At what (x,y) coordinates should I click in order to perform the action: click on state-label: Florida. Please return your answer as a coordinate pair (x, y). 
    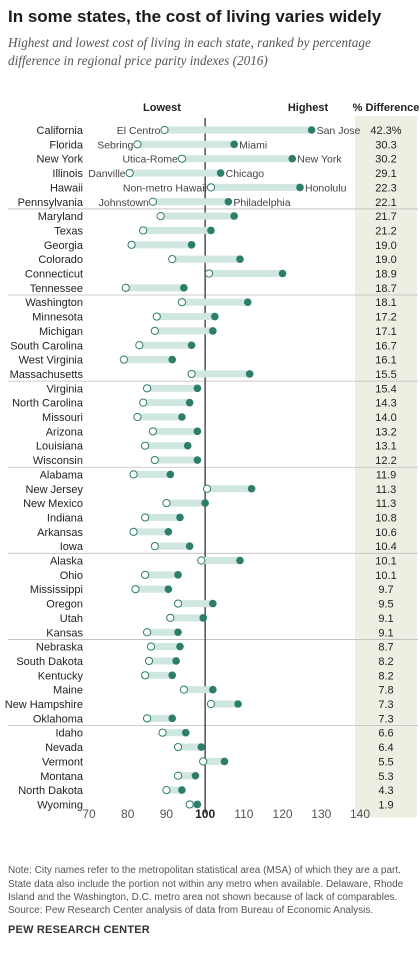
    Looking at the image, I should click on (66, 145).